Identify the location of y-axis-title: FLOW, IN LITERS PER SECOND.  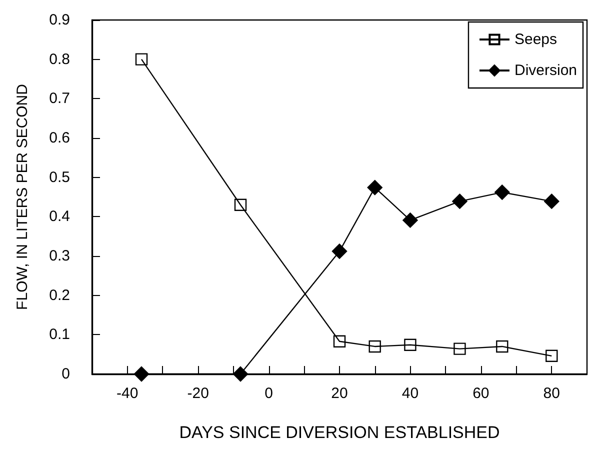
(22, 197).